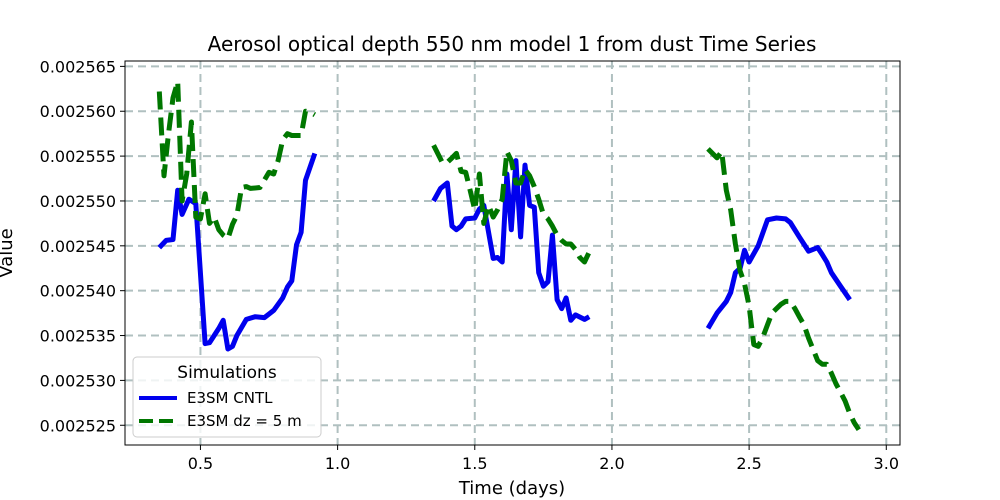 Image resolution: width=1000 pixels, height=500 pixels. What do you see at coordinates (227, 373) in the screenshot?
I see `legend-title: Simulations` at bounding box center [227, 373].